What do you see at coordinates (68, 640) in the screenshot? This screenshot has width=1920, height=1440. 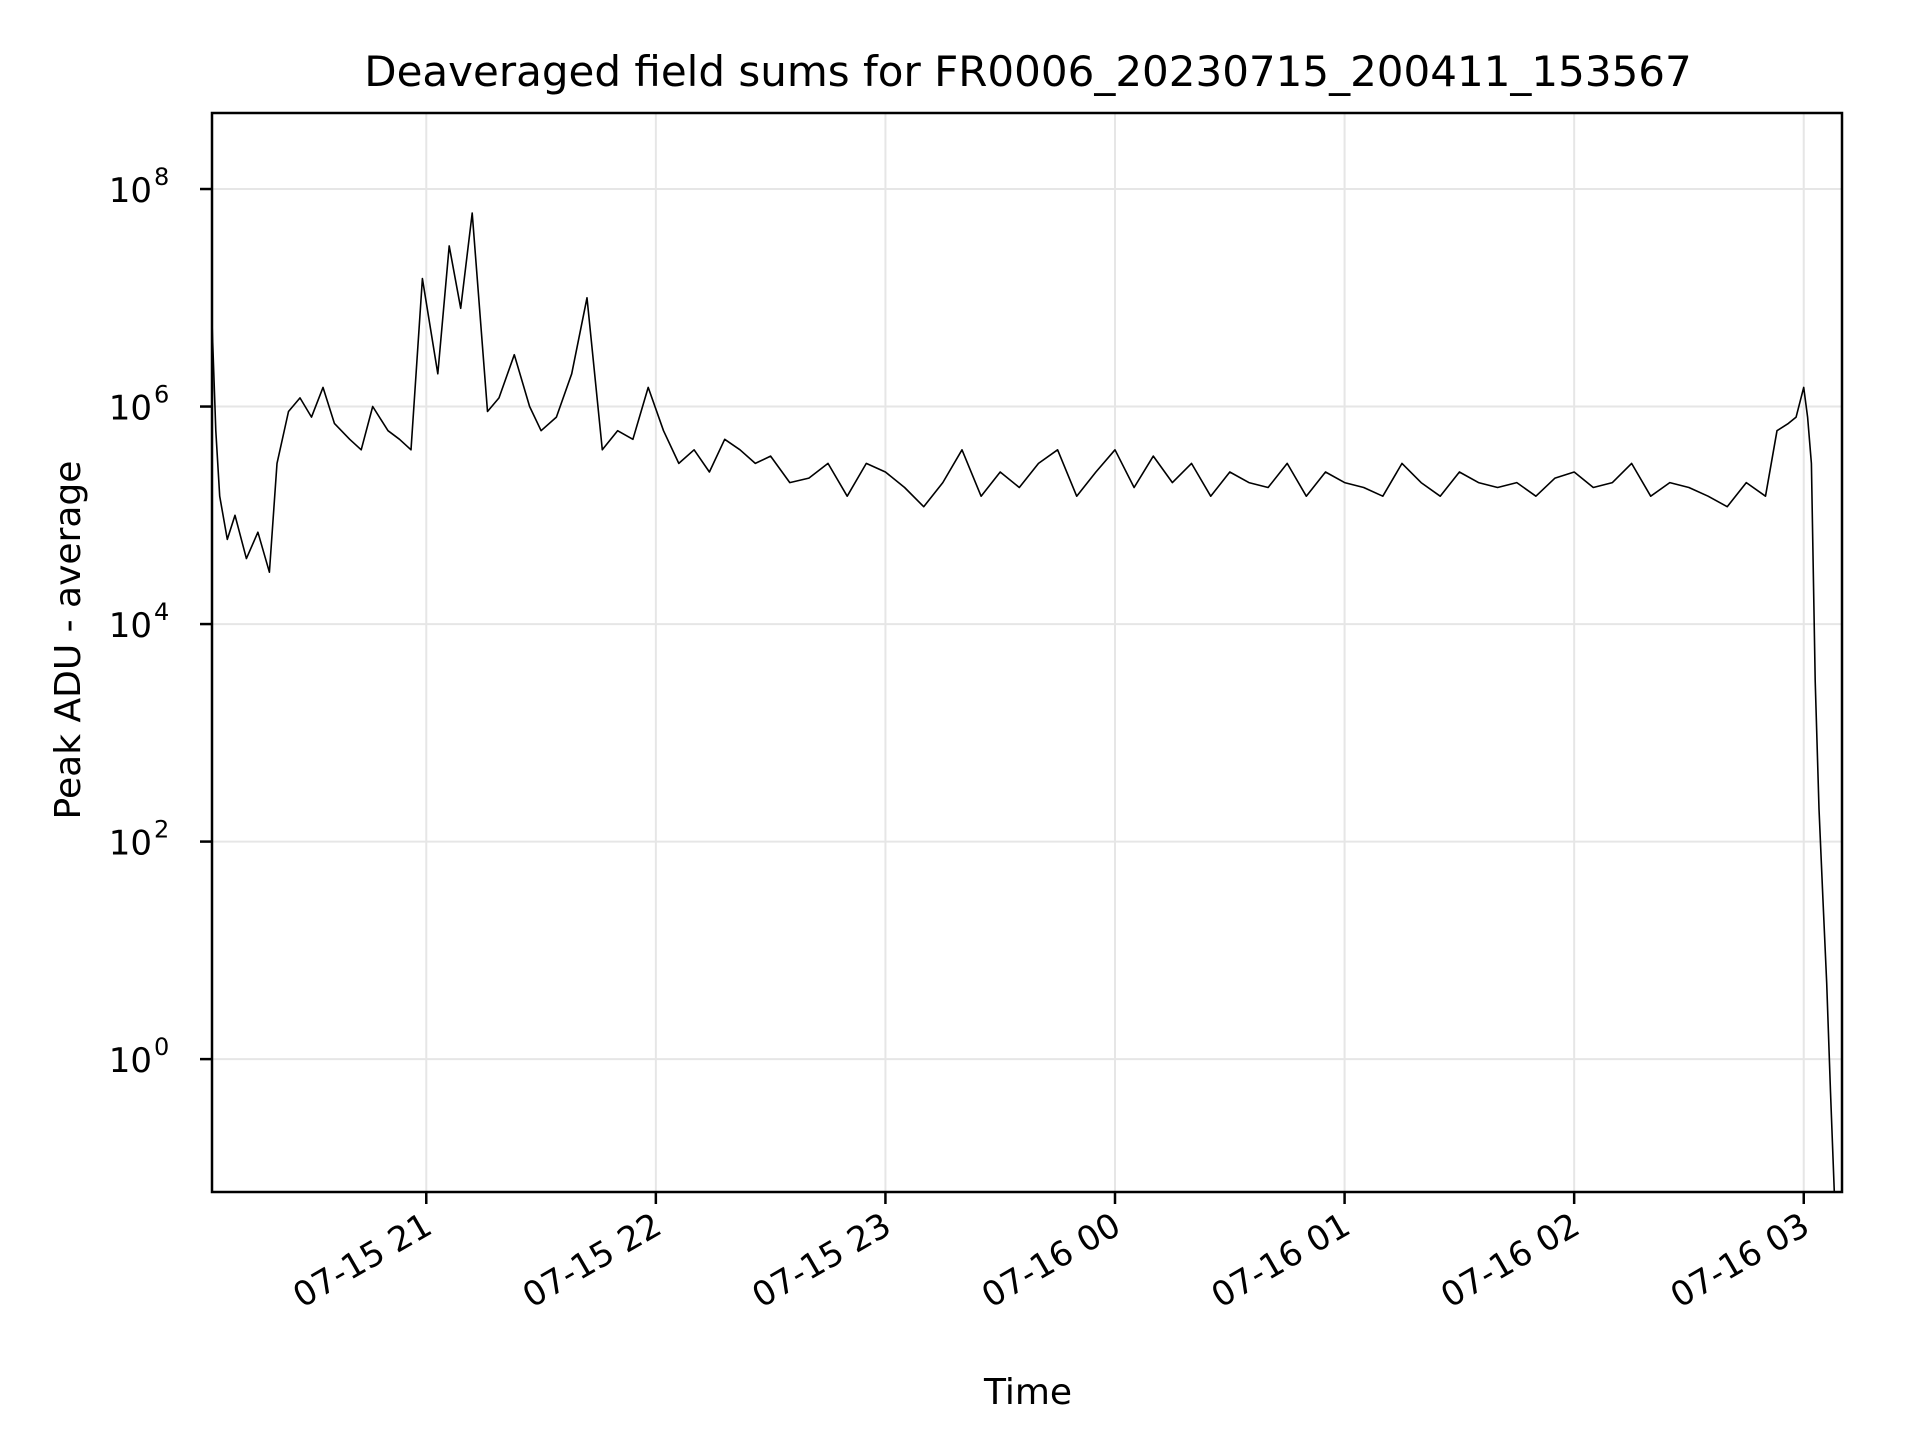 I see `y-axis-label: Peak ADU - average` at bounding box center [68, 640].